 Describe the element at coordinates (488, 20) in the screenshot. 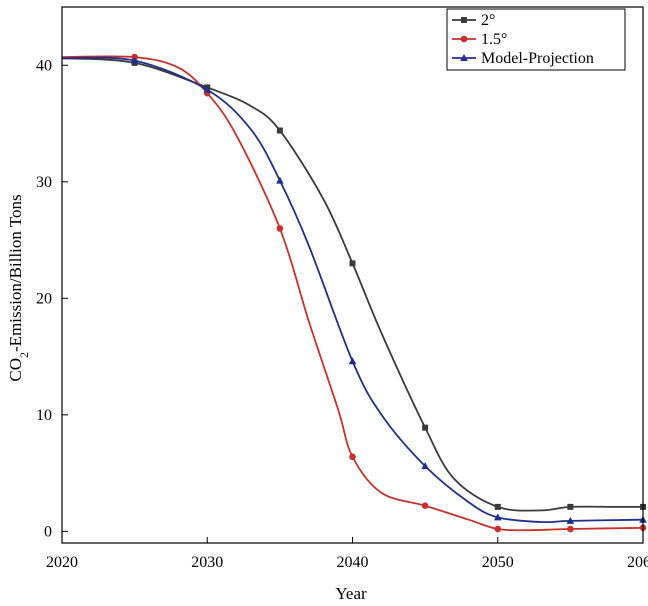

I see `legend-label: 2°` at that location.